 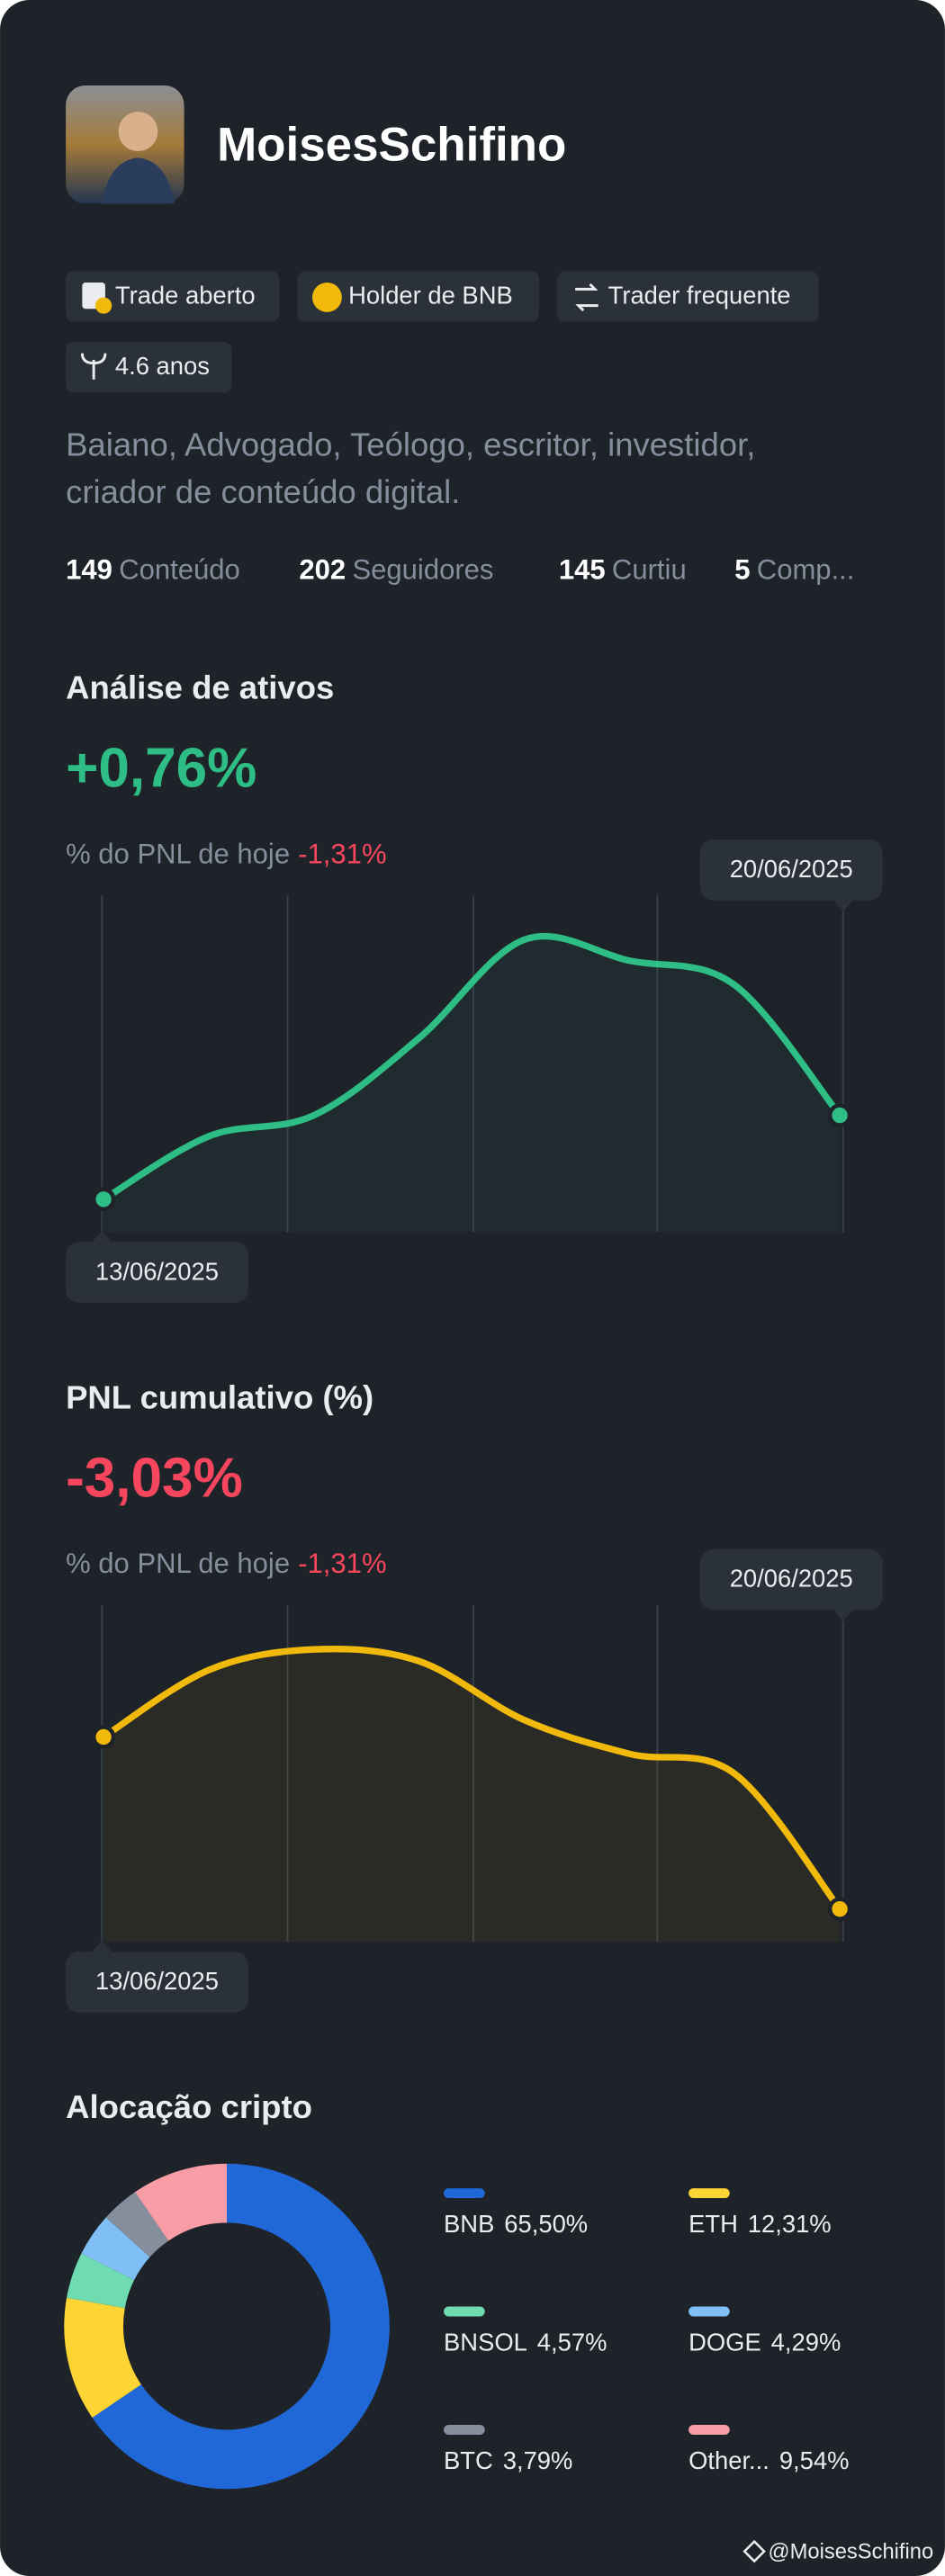 I want to click on watermark: @MoisesSchifino, so click(x=852, y=2552).